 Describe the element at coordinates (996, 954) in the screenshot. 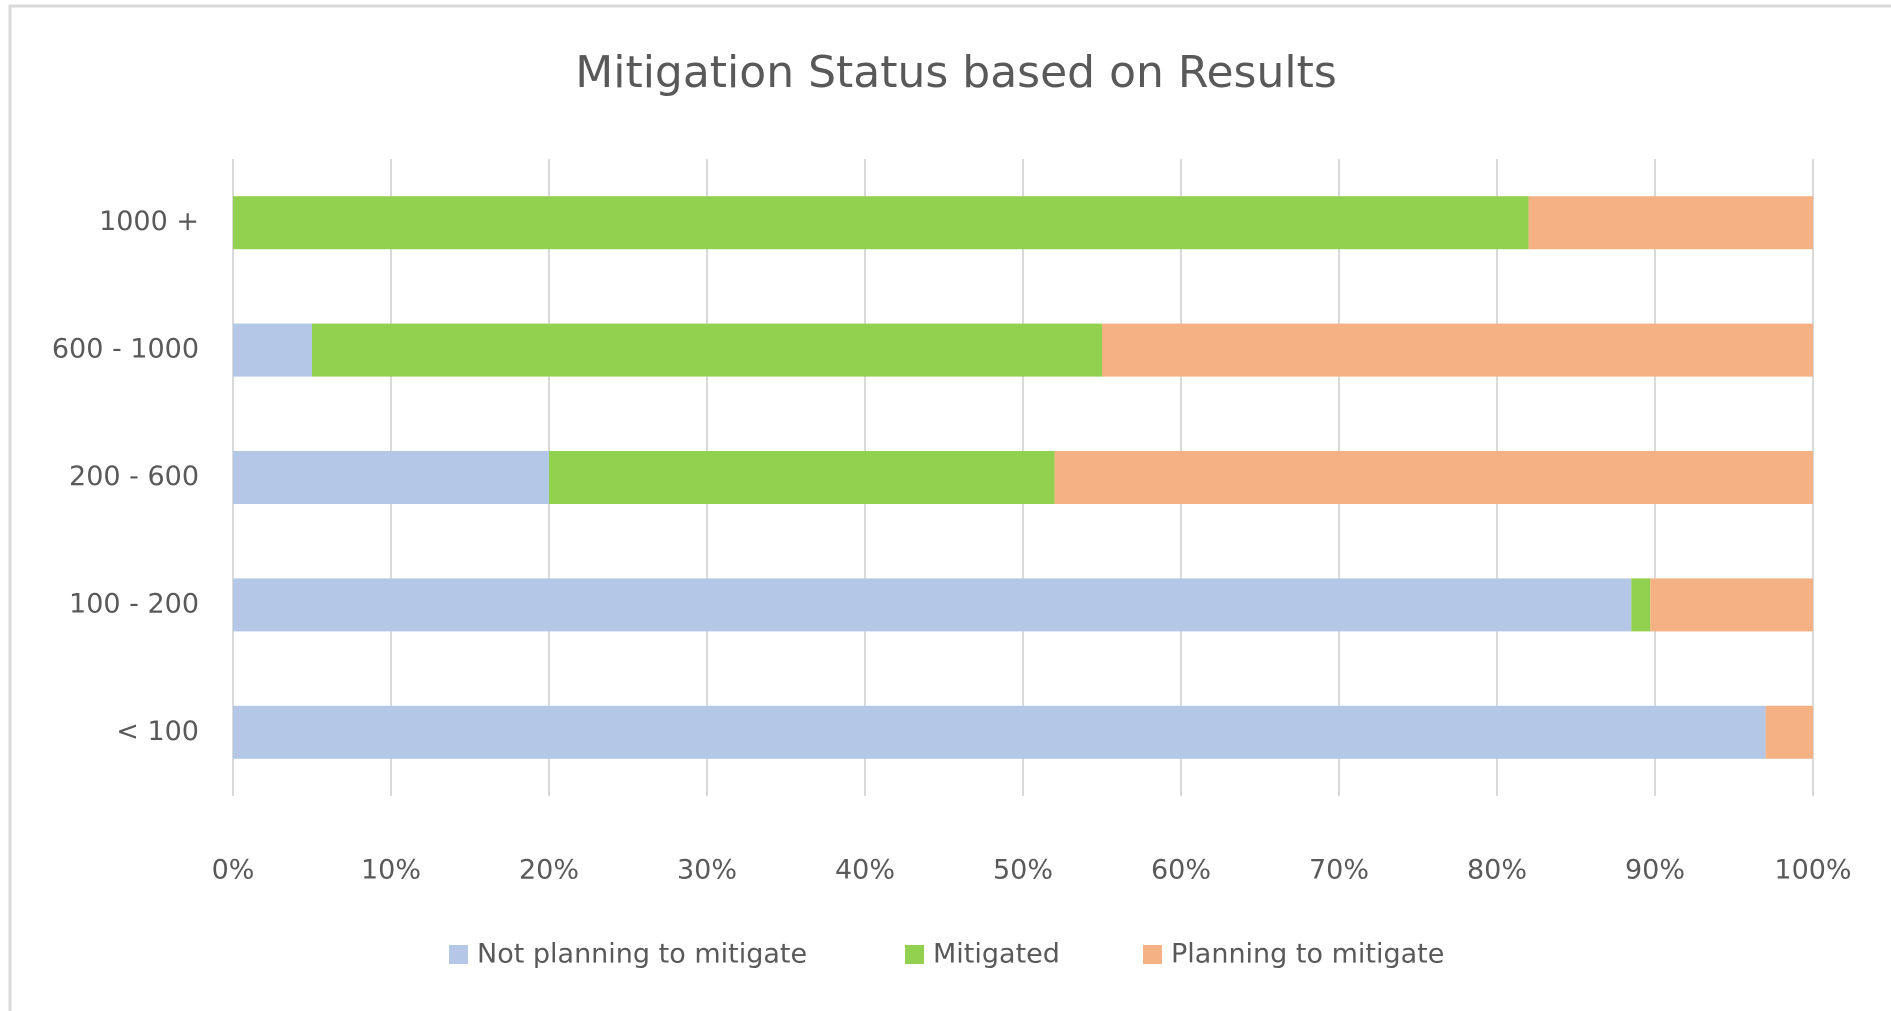

I see `legend-label: Mitigated` at that location.